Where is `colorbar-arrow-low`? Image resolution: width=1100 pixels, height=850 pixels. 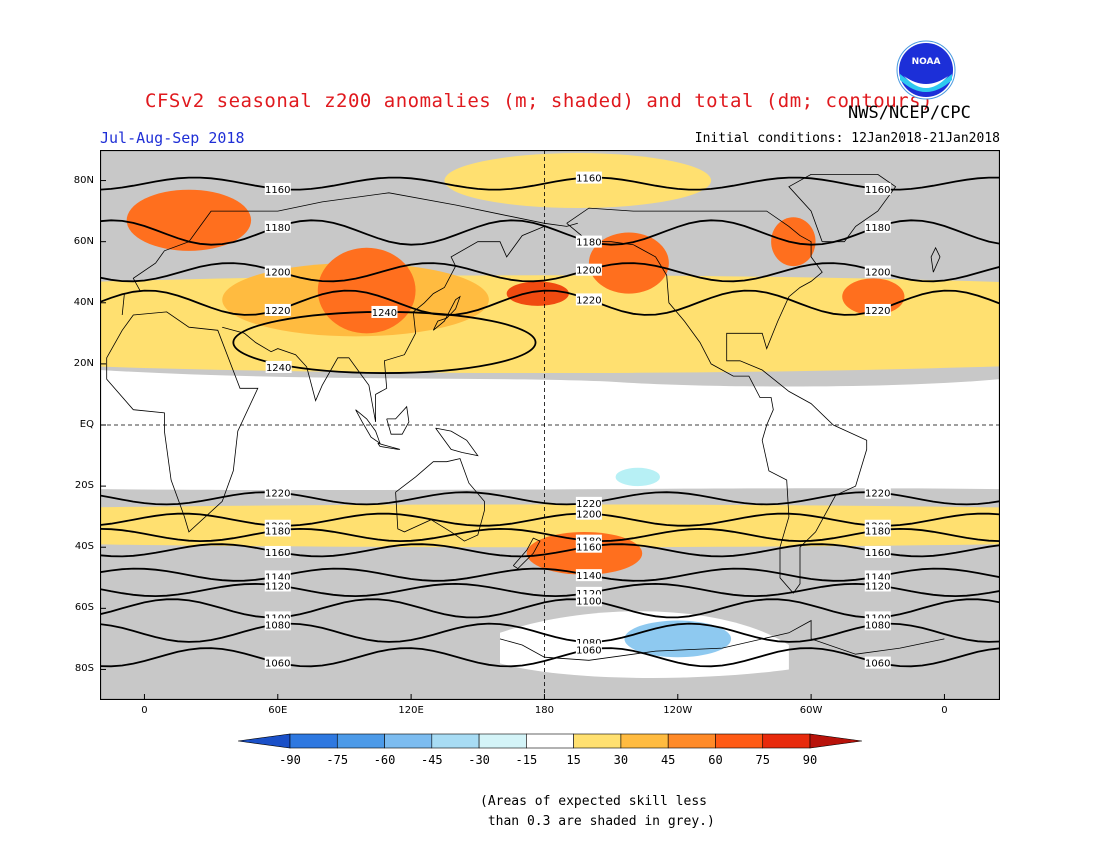
colorbar-arrow-low is located at coordinates (264, 741).